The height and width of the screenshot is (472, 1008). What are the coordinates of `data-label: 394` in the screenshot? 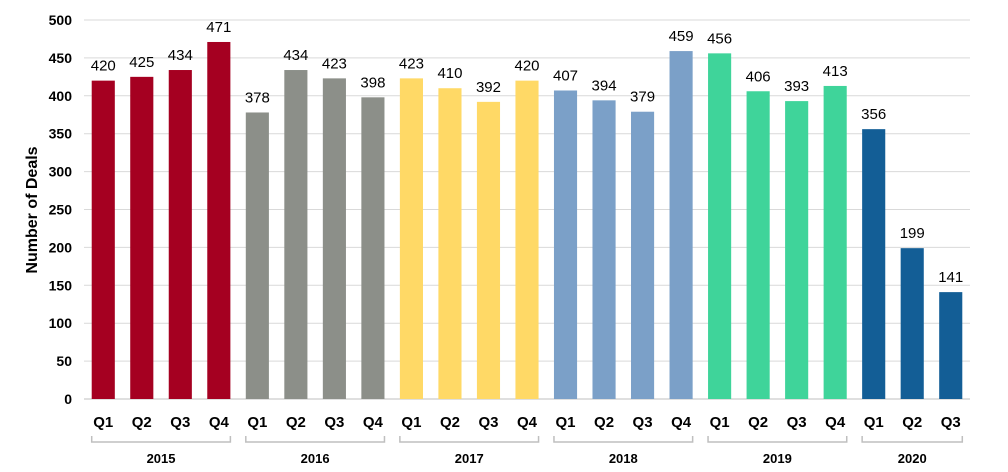 It's located at (604, 85).